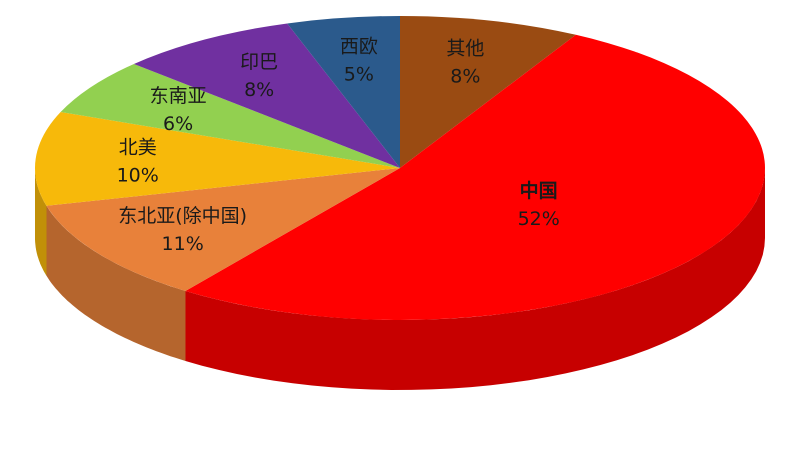 The image size is (796, 456). Describe the element at coordinates (138, 176) in the screenshot. I see `value-label: 10%` at that location.